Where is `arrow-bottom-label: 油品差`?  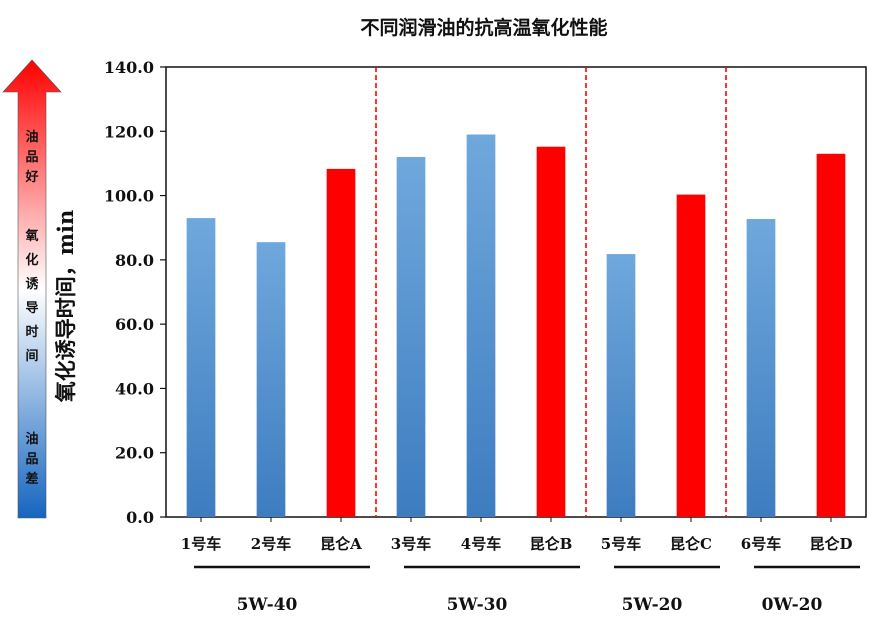
arrow-bottom-label: 油品差 is located at coordinates (31, 459).